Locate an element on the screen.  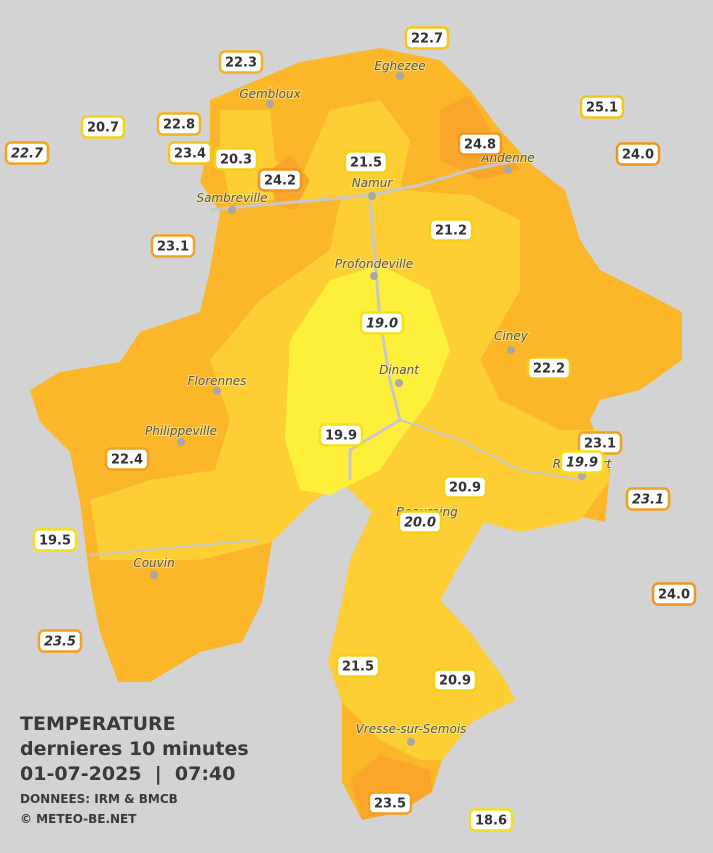
station-temp: 22.2 is located at coordinates (549, 369).